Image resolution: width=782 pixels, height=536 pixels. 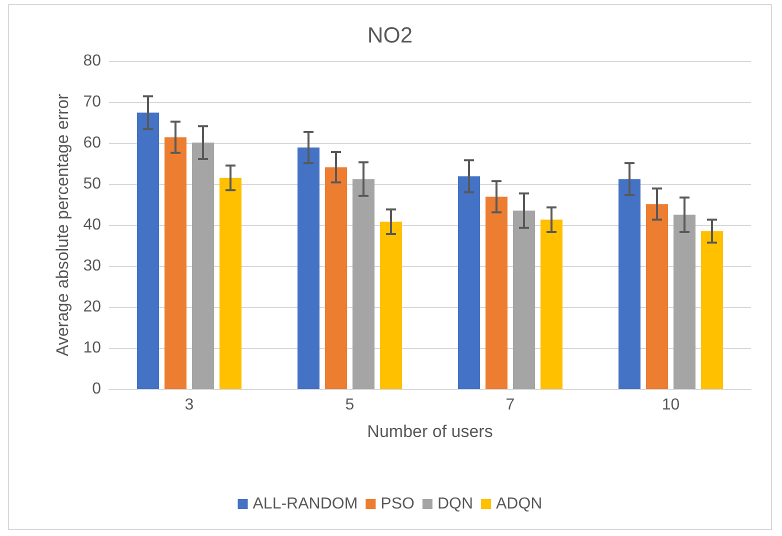 What do you see at coordinates (455, 504) in the screenshot?
I see `legend-label: DQN` at bounding box center [455, 504].